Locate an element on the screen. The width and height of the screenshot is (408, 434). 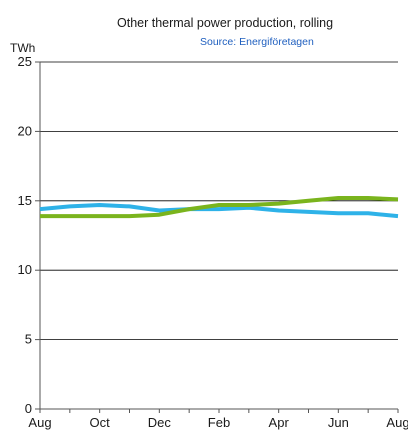
chart-source: Source: Energiföretagen is located at coordinates (257, 42).